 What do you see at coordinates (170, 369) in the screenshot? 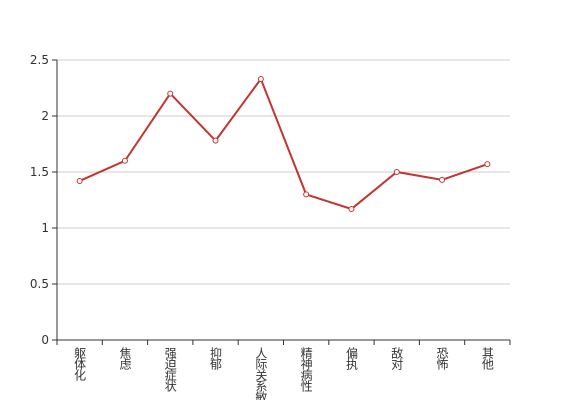
I see `x-tick-label: 强迫症状` at bounding box center [170, 369].